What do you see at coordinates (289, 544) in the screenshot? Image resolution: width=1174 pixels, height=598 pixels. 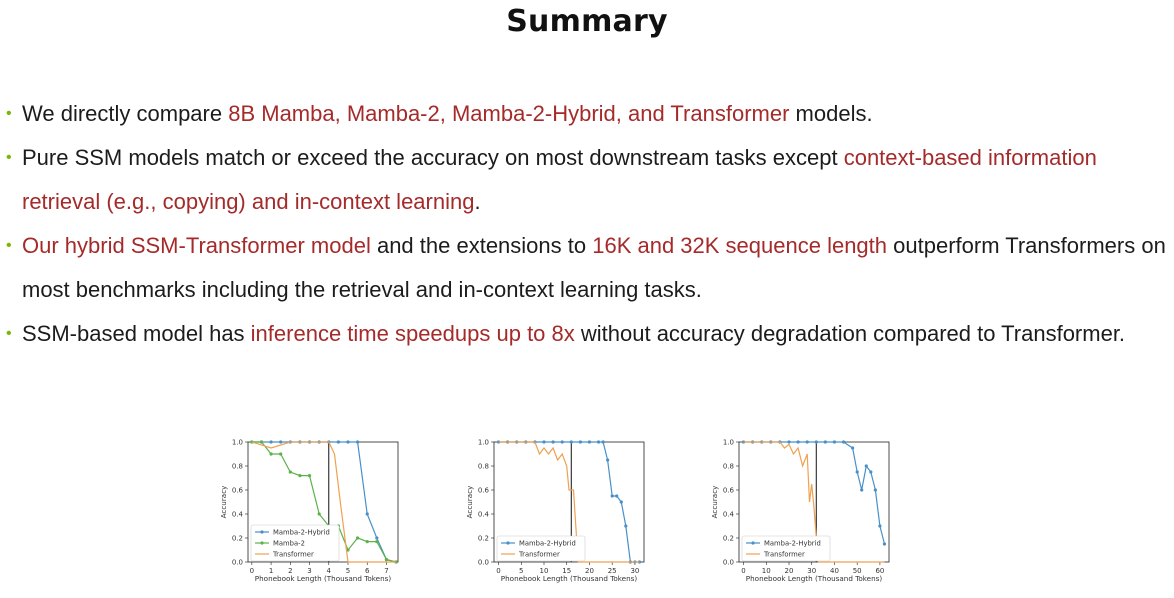 I see `legend-label: Mamba-2` at bounding box center [289, 544].